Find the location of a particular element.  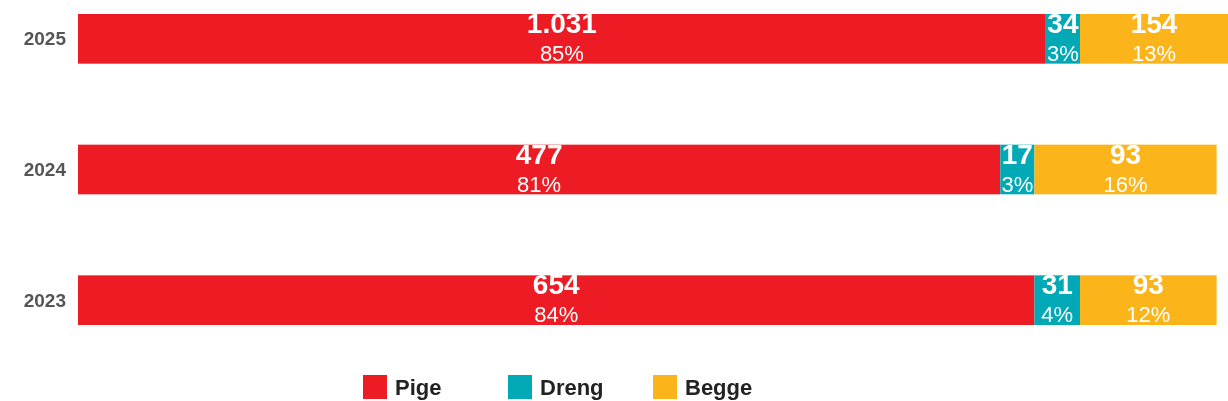

y-tick-label: 2025 is located at coordinates (45, 39).